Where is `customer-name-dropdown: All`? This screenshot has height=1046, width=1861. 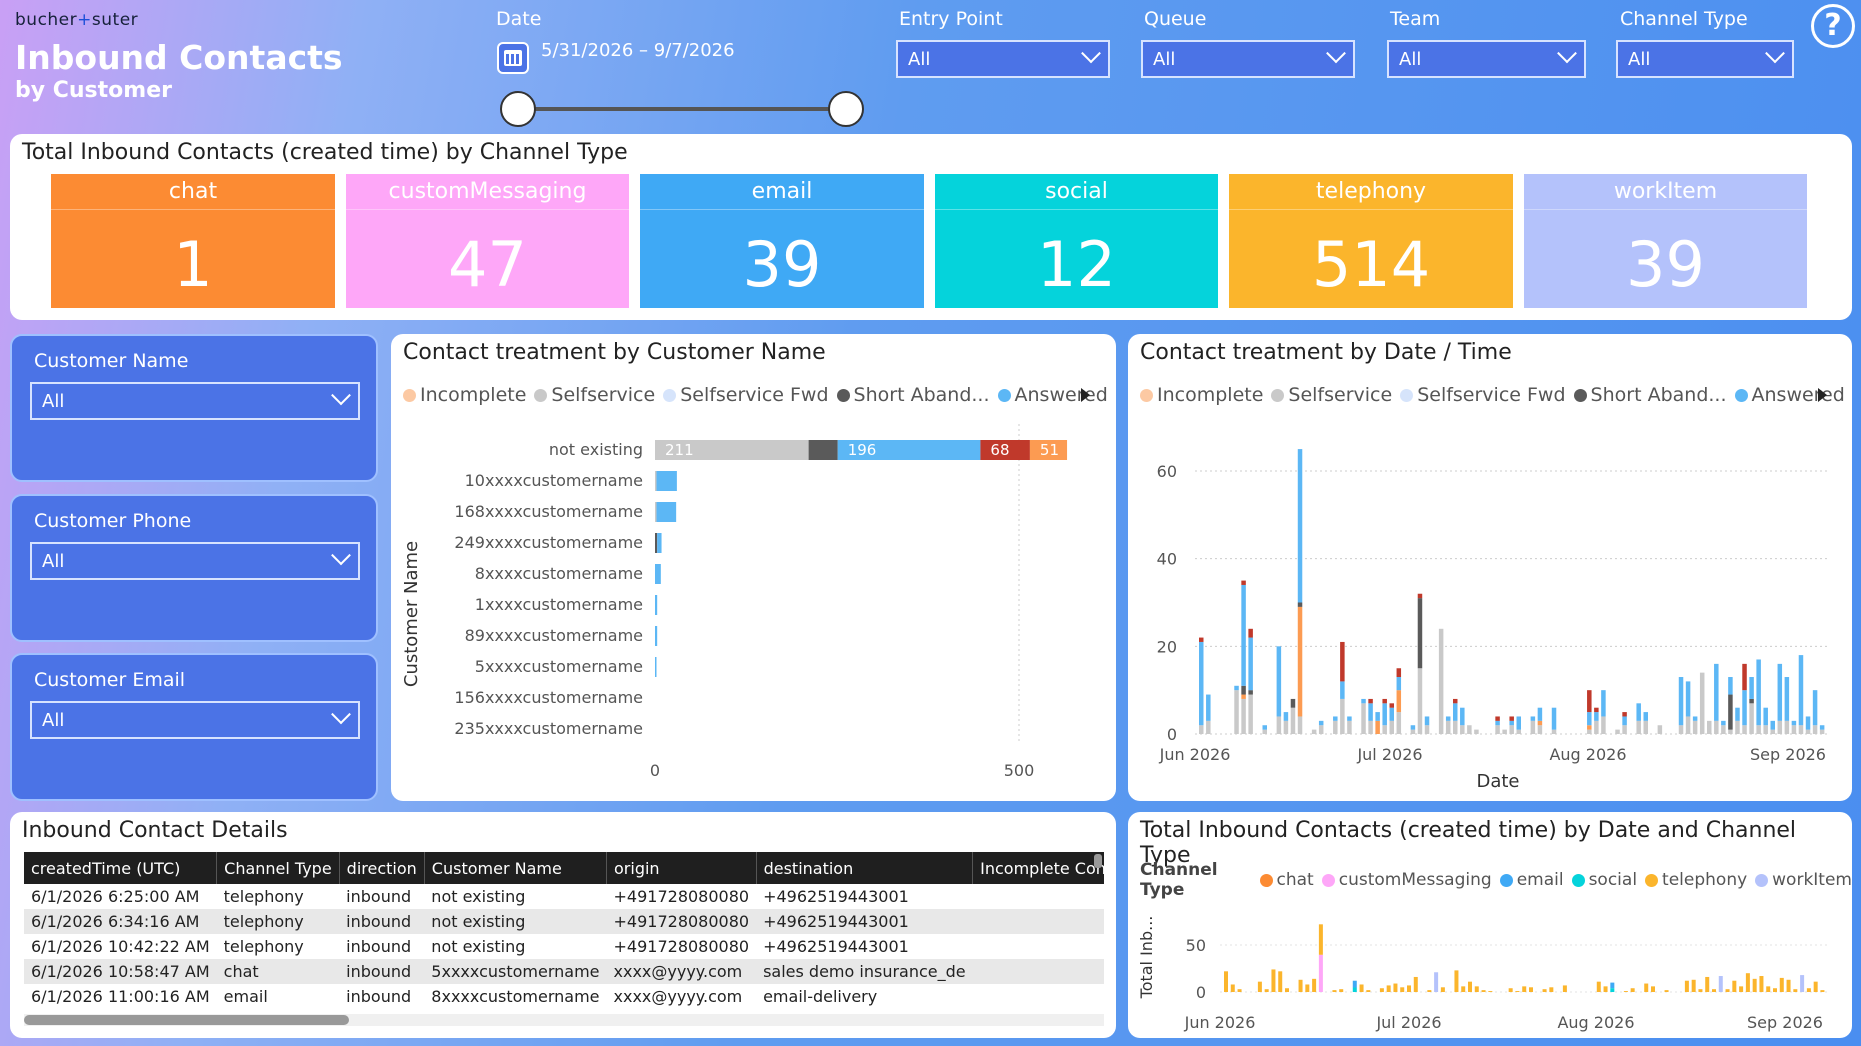
customer-name-dropdown: All is located at coordinates (195, 401).